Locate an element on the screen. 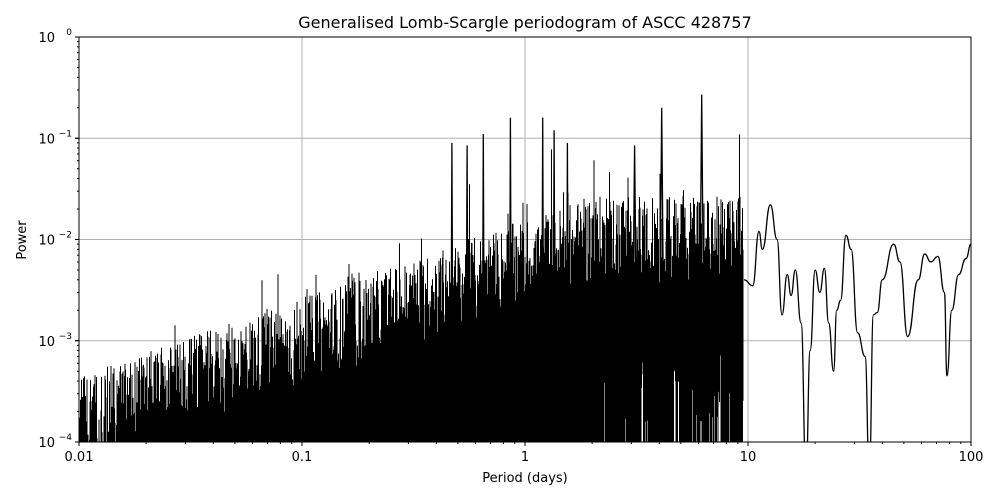 The width and height of the screenshot is (1000, 500). y-tick-exponent: −3 is located at coordinates (65, 337).